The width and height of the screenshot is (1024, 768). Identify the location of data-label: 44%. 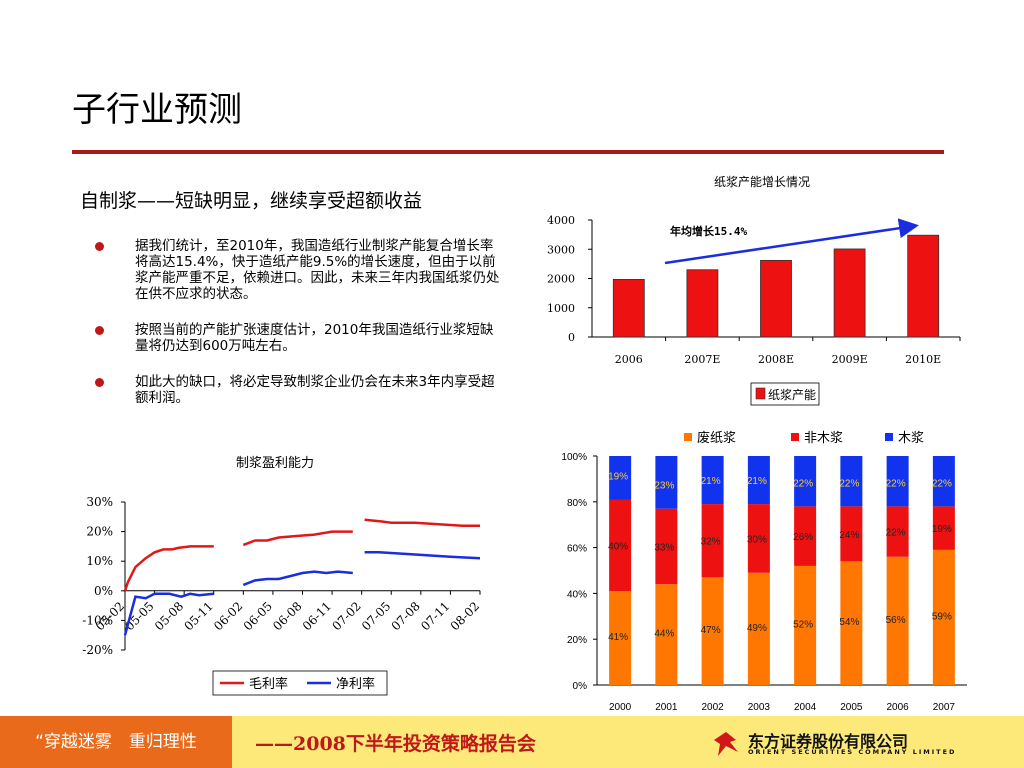
(664, 634).